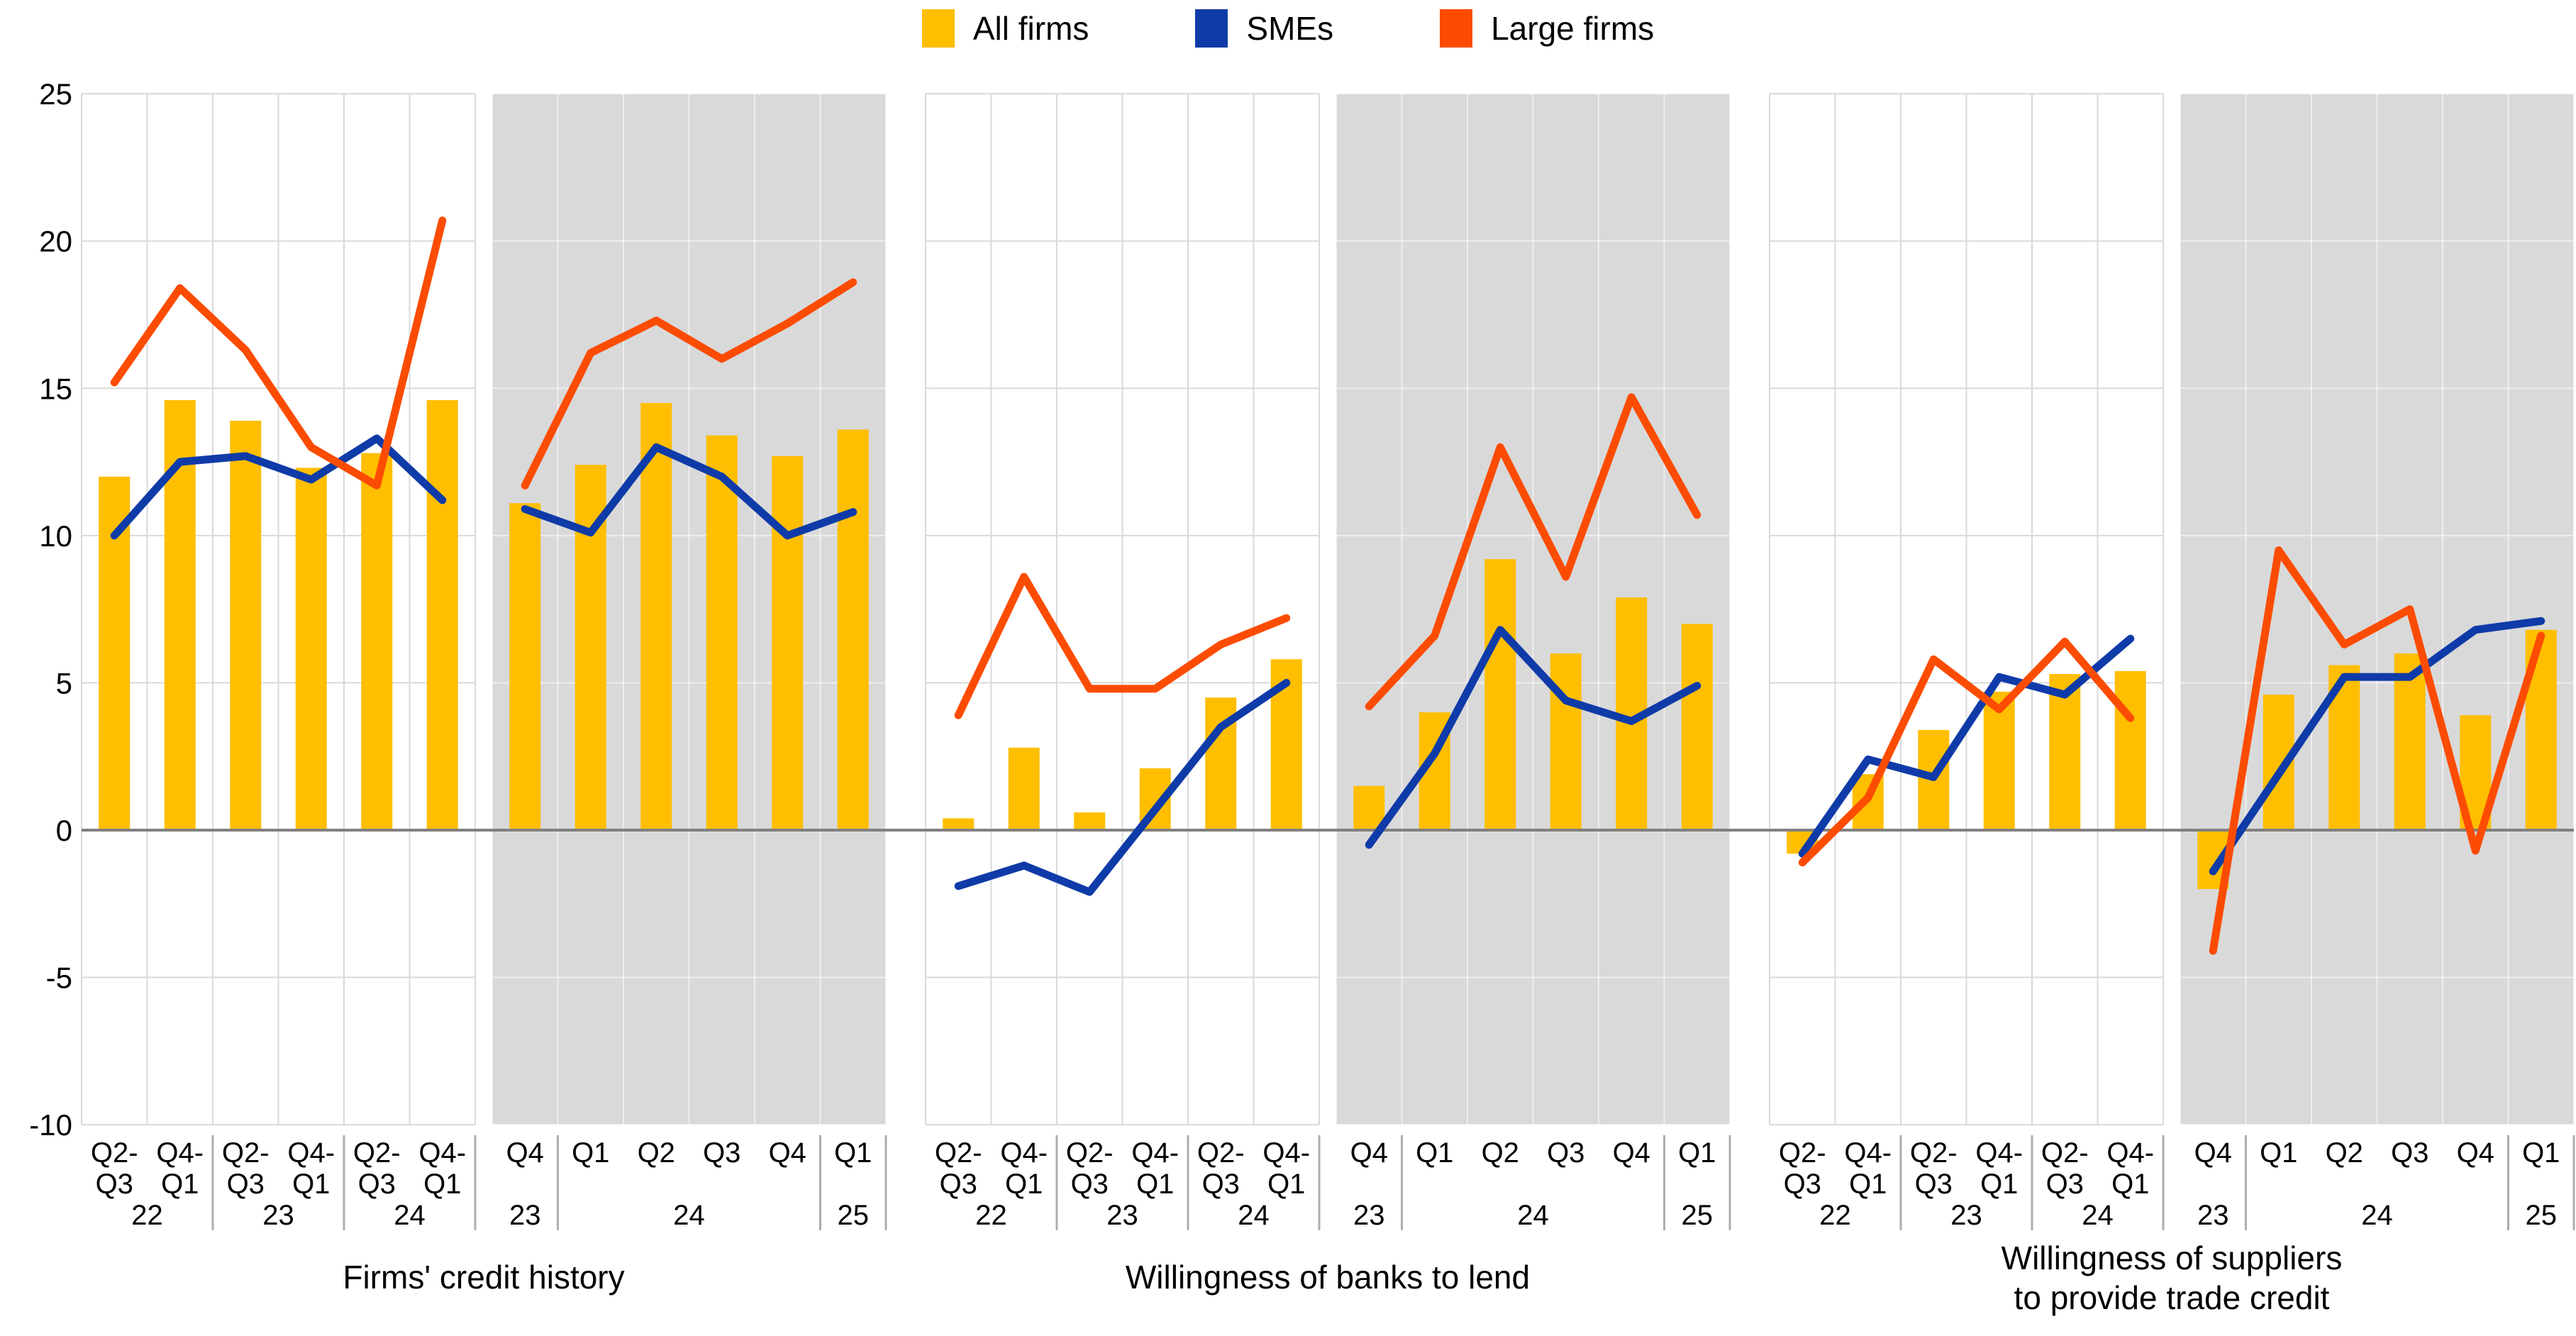  I want to click on group-title-line: to provide trade credit, so click(2172, 1298).